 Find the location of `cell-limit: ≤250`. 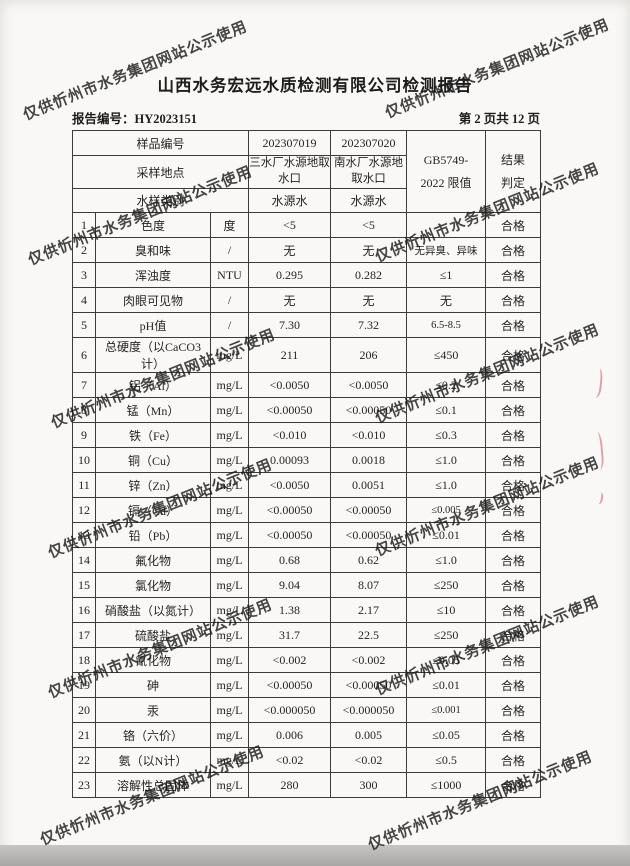

cell-limit: ≤250 is located at coordinates (446, 635).